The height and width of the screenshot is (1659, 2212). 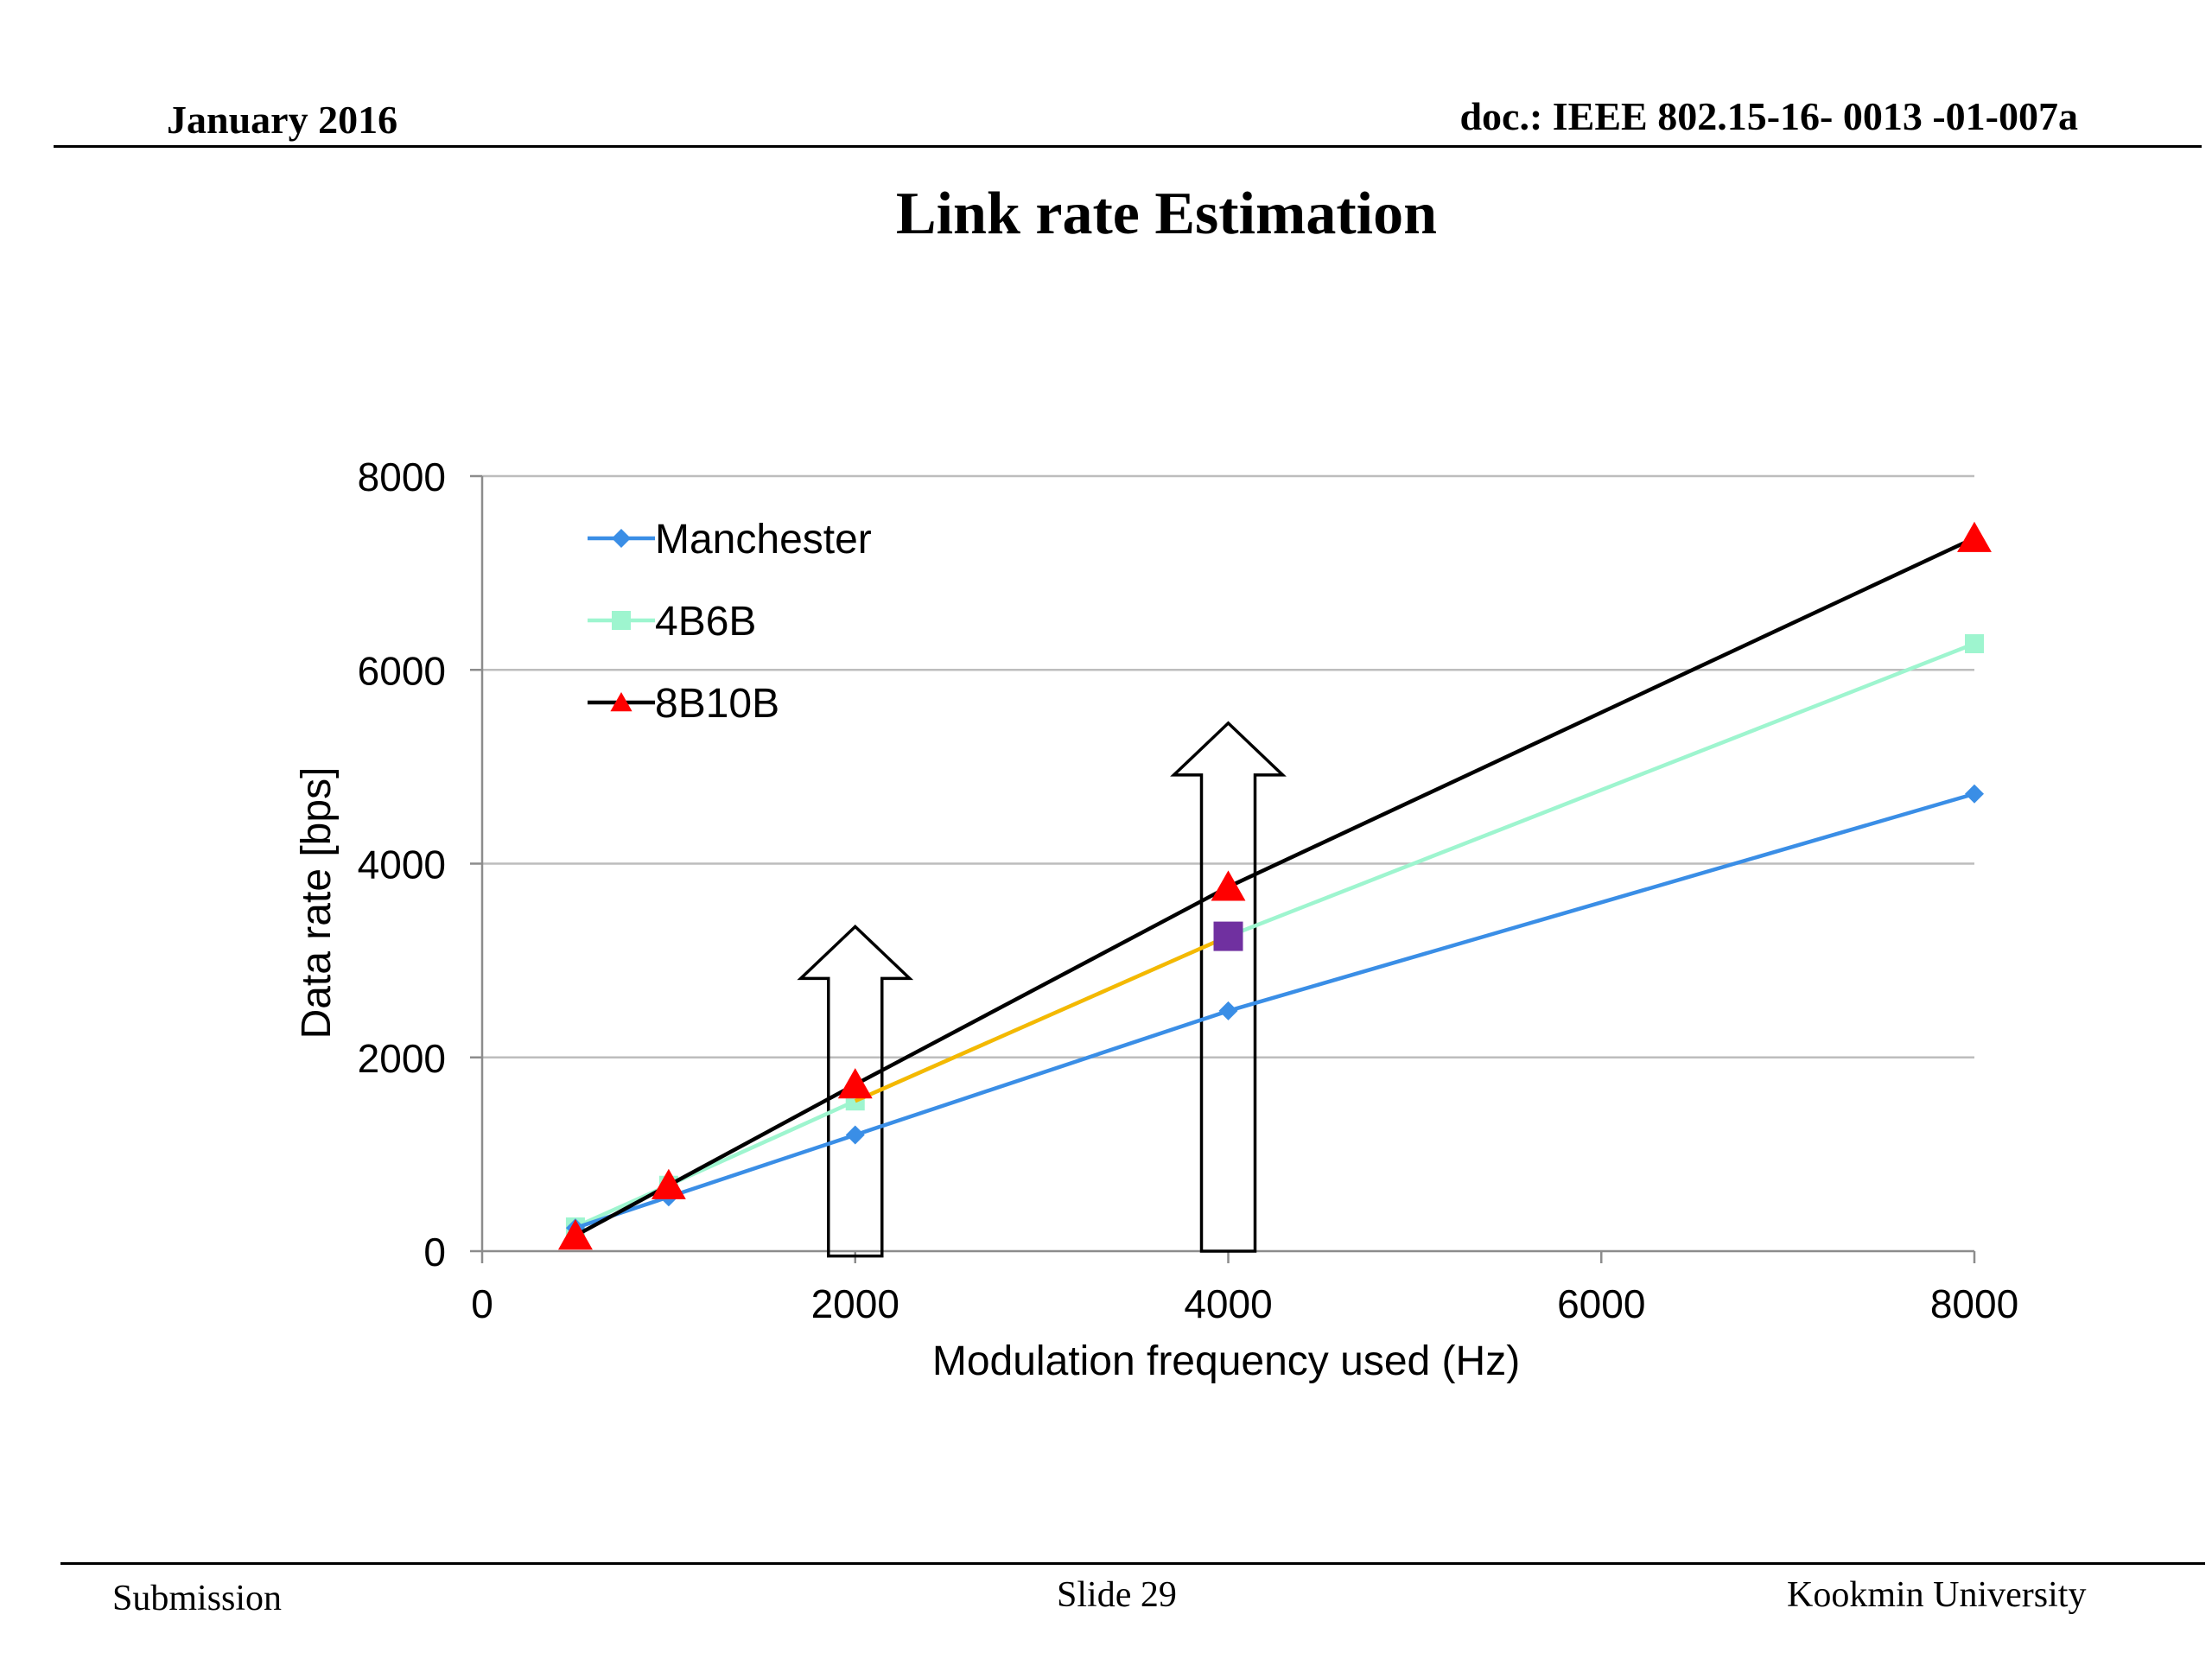 I want to click on legend: Manchester 4B6B 8B10B, so click(x=730, y=622).